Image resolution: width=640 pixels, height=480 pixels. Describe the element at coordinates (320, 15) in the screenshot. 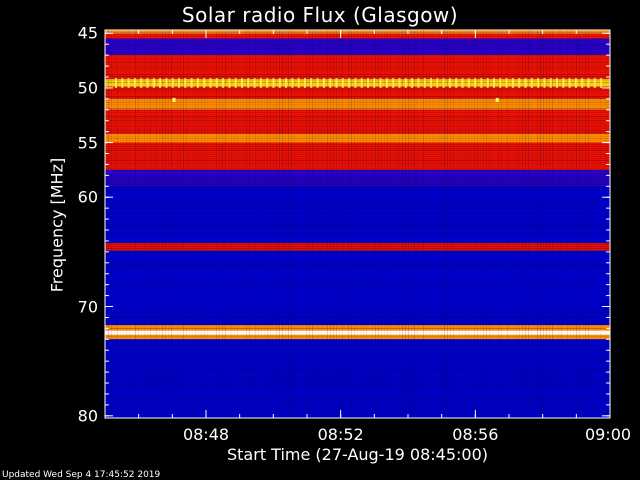

I see `chart-title: Solar radio Flux (Glasgow)` at that location.